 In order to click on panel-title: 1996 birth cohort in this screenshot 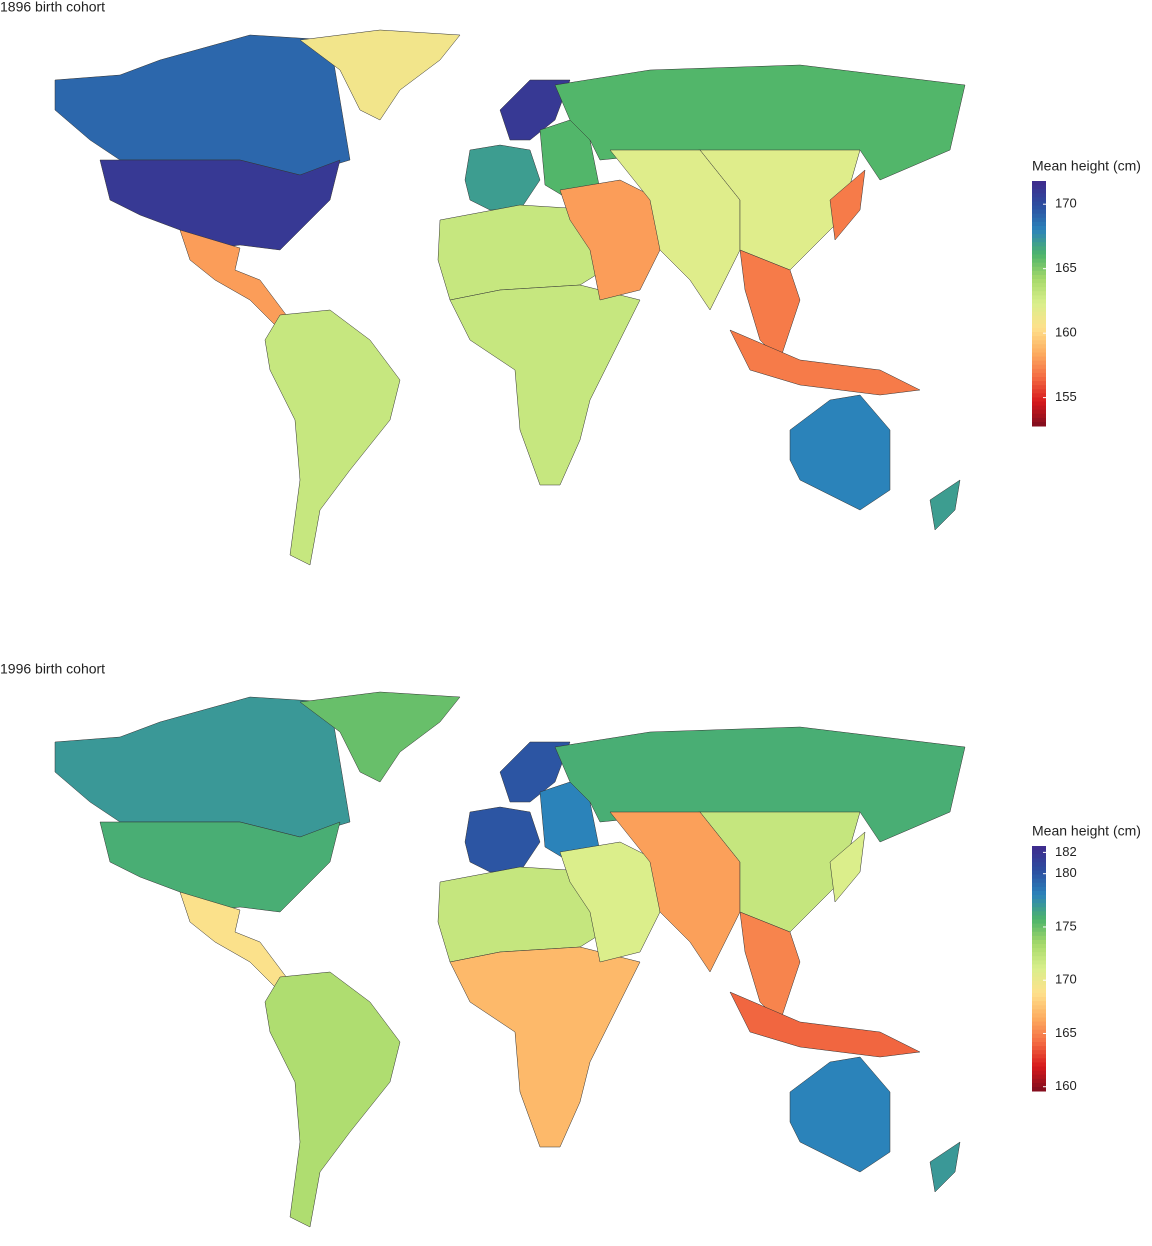, I will do `click(52, 669)`.